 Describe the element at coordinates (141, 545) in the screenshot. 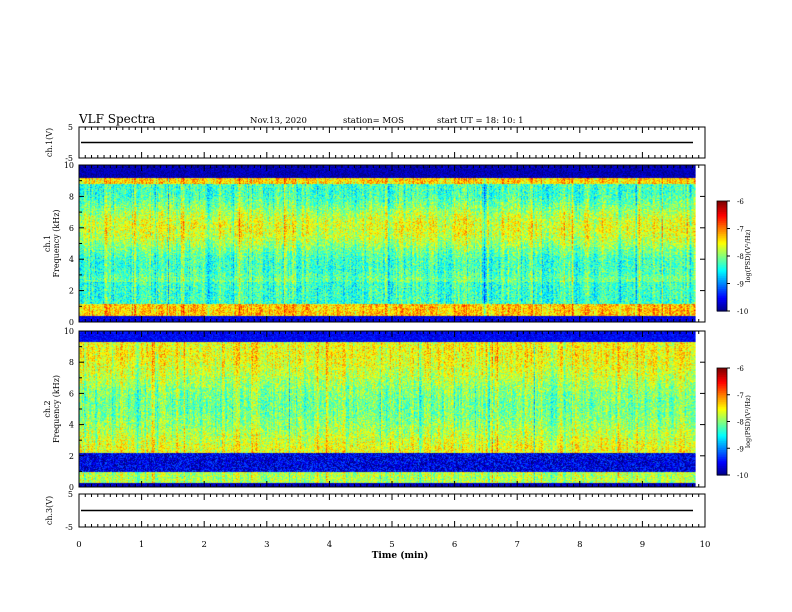

I see `x-tick-label: 1` at that location.